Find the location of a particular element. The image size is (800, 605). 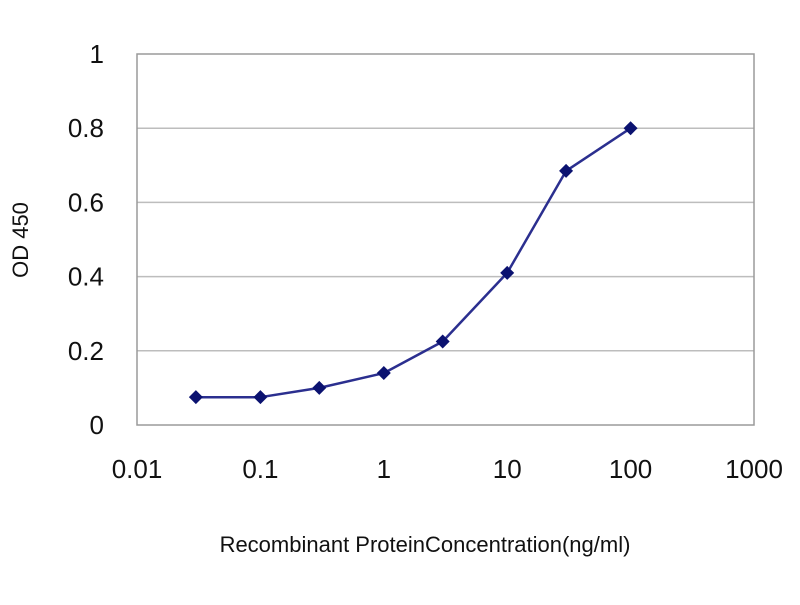

y-tick-label: 0.6 is located at coordinates (86, 202).